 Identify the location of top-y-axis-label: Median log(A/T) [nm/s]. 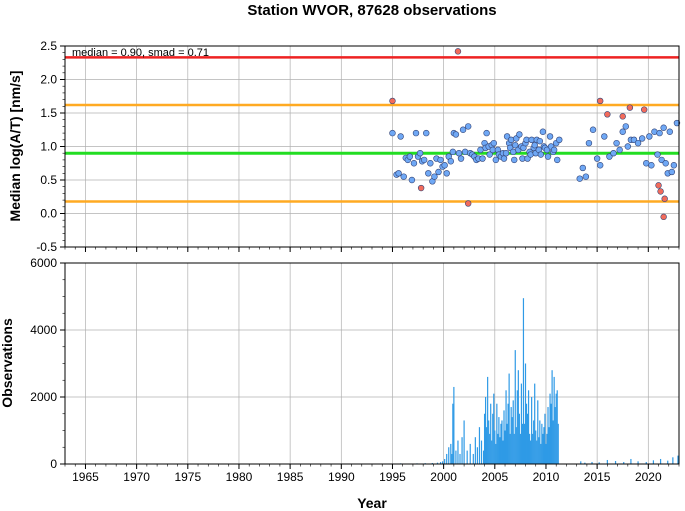
(15, 146).